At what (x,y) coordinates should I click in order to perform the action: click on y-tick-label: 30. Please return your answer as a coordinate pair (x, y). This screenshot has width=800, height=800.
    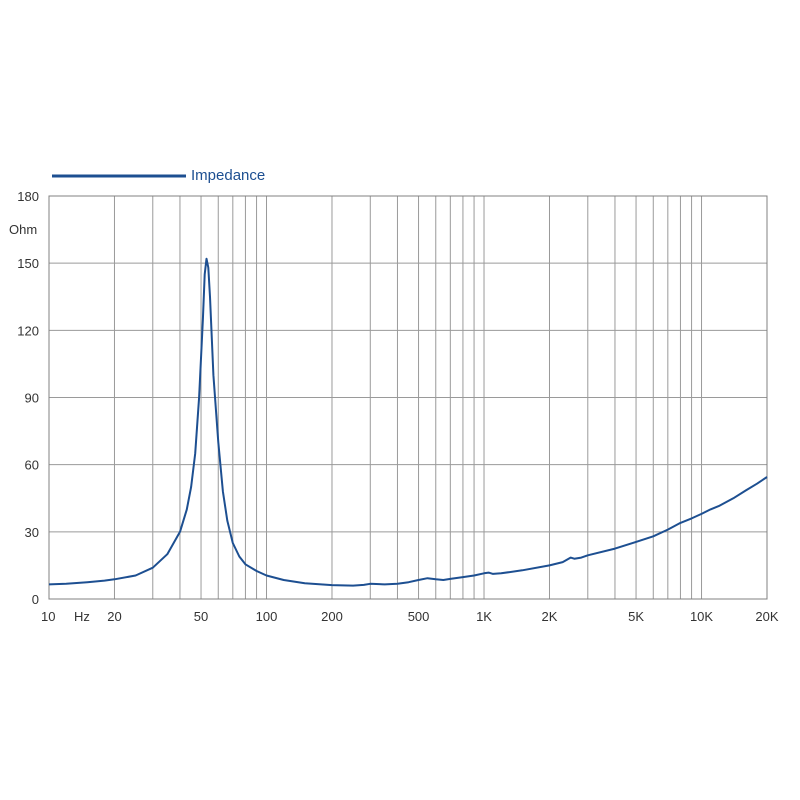
    Looking at the image, I should click on (32, 532).